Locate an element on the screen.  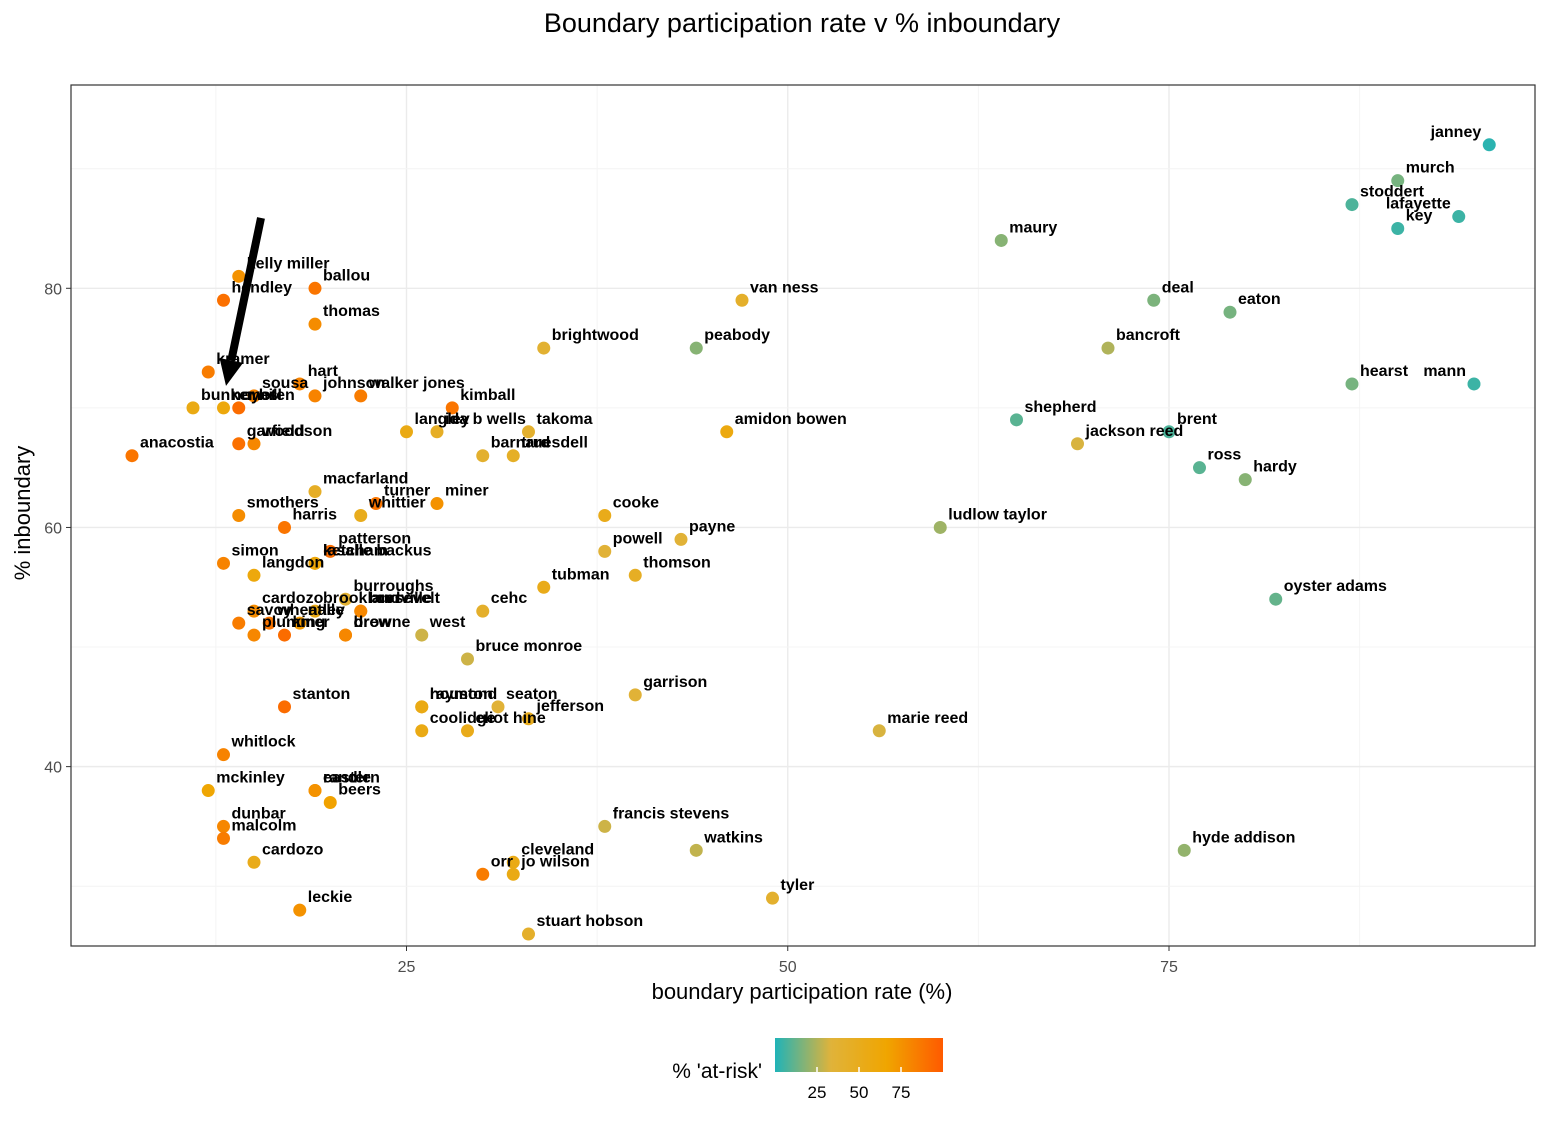
point-label-macfarland: macfarland is located at coordinates (365, 479).